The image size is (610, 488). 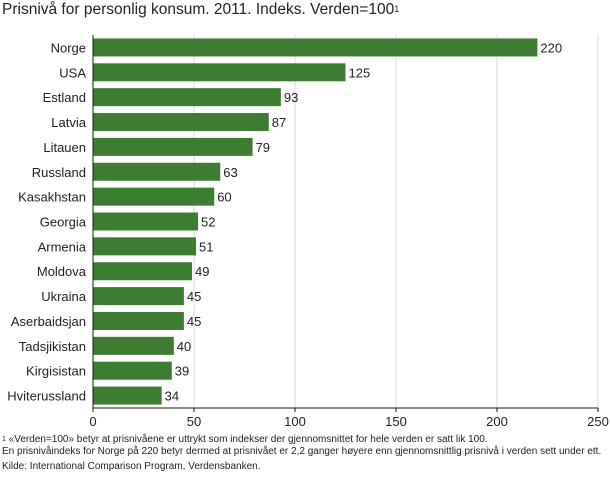 I want to click on category-label-4: Litauen, so click(x=64, y=147).